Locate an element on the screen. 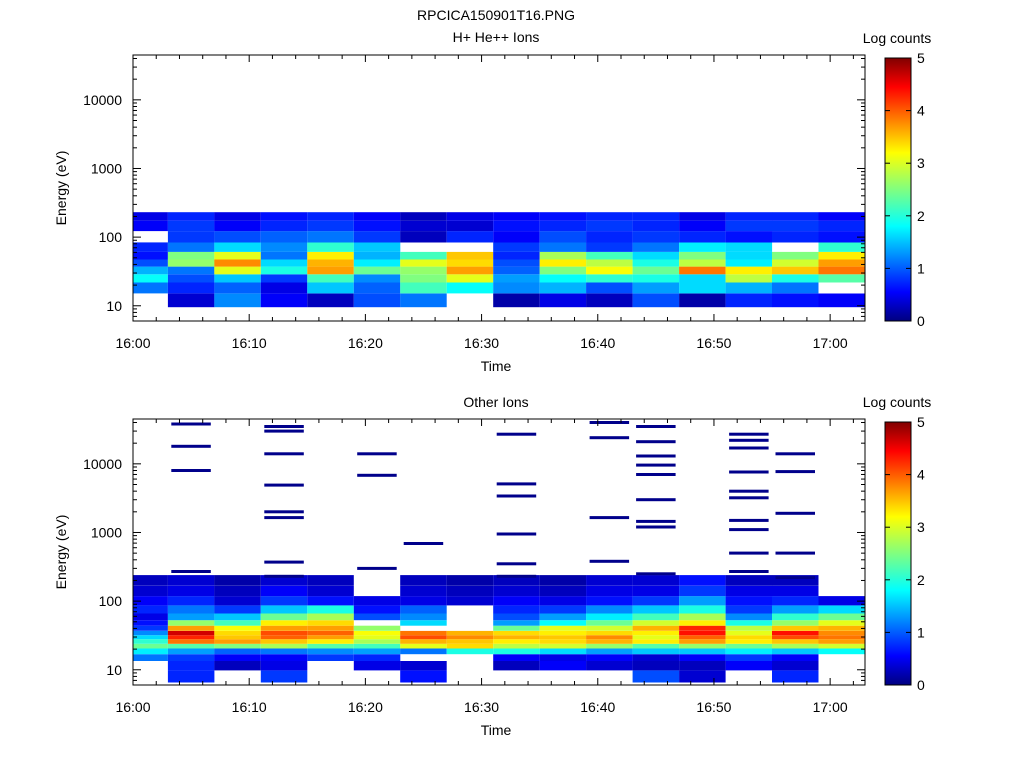  x-tick-label: 16:30 is located at coordinates (481, 343).